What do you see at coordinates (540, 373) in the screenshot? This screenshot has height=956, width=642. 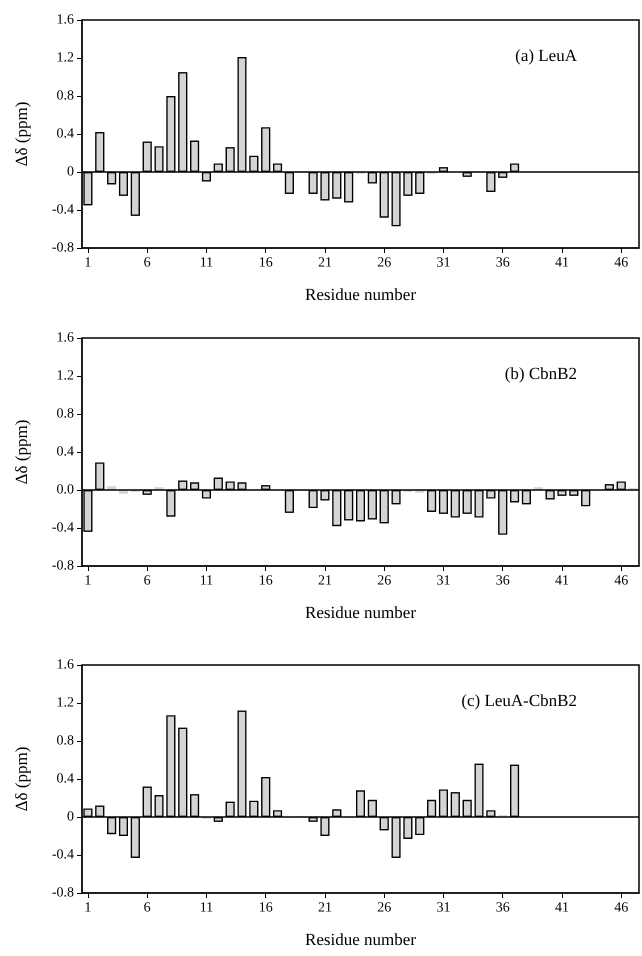 I see `text: (b) CbnB2` at bounding box center [540, 373].